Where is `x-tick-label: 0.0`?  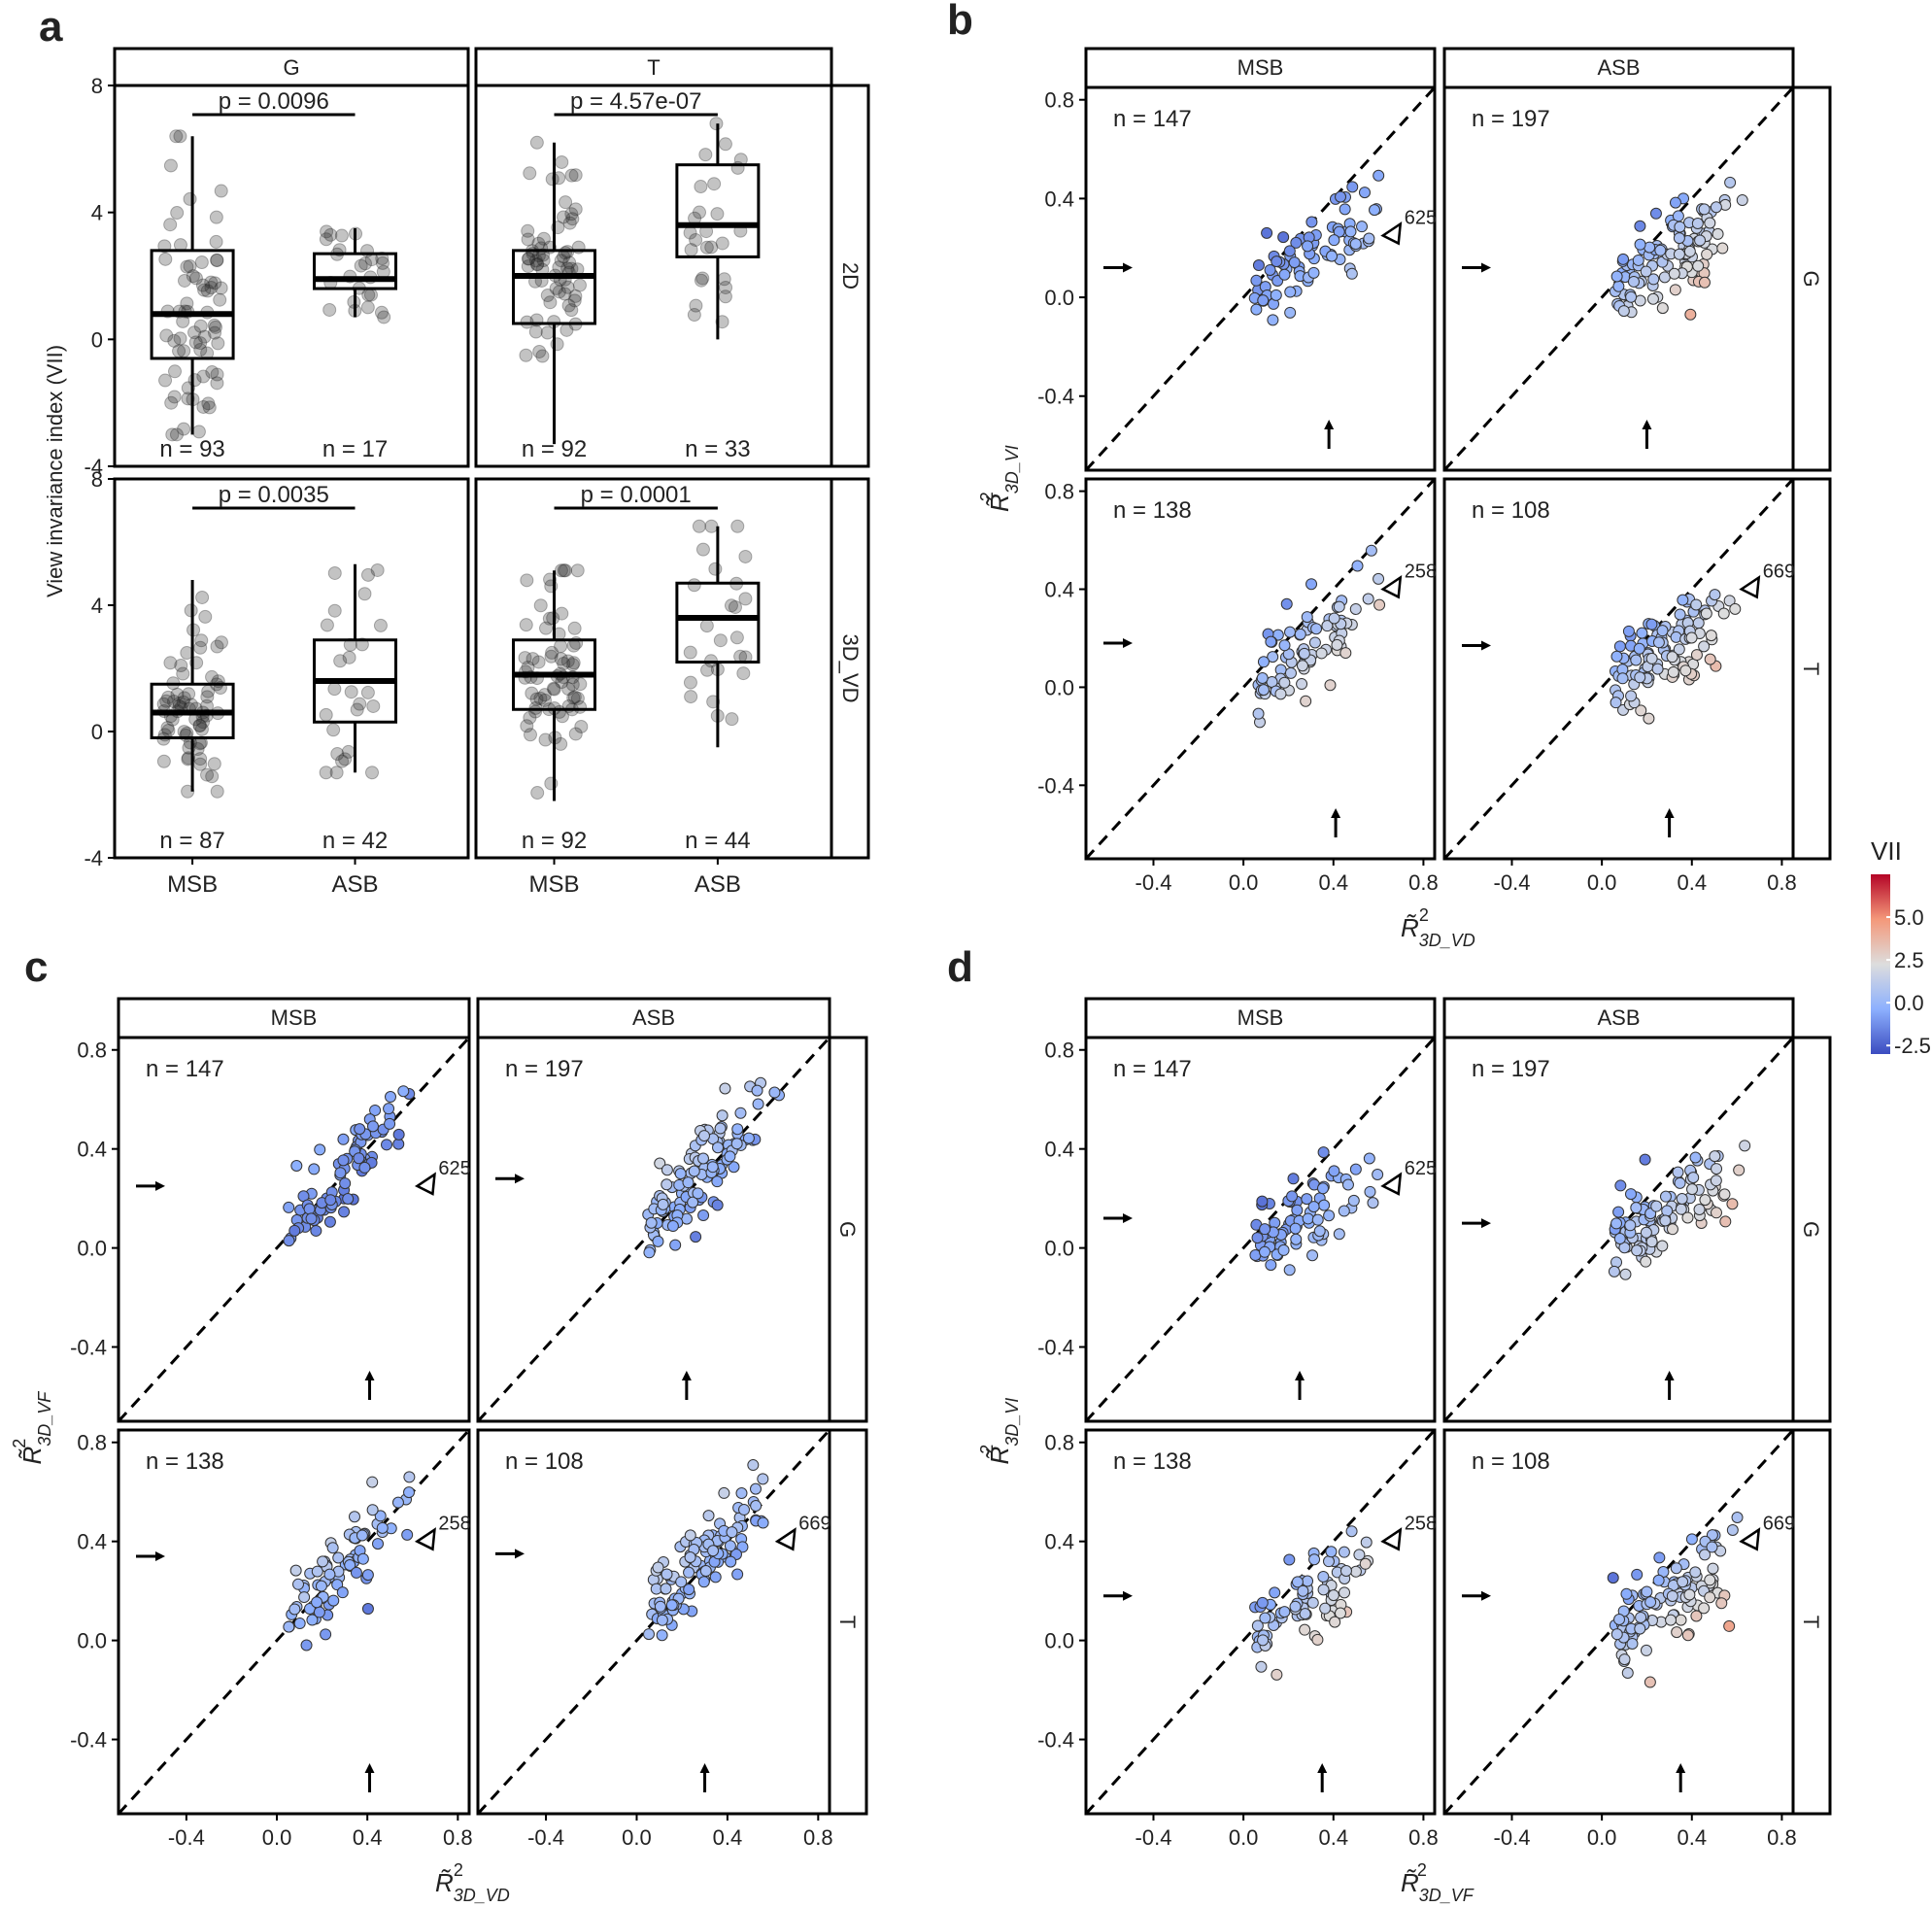 x-tick-label: 0.0 is located at coordinates (1244, 882).